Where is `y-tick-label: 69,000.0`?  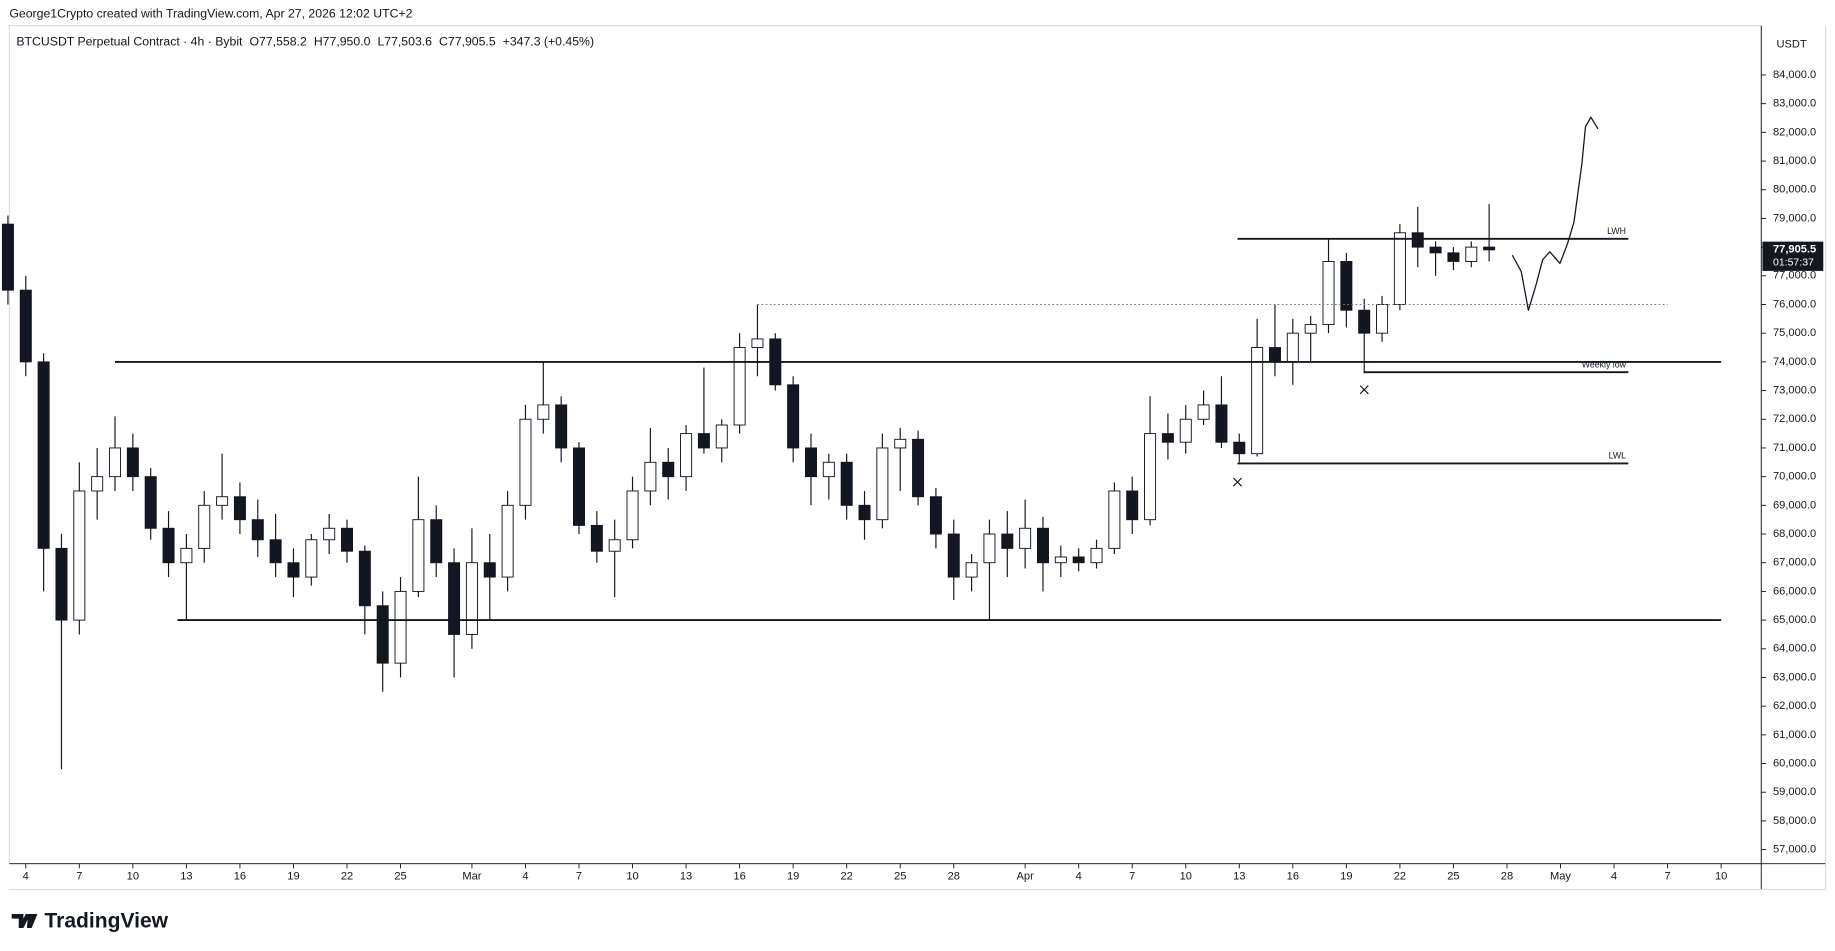
y-tick-label: 69,000.0 is located at coordinates (1794, 505).